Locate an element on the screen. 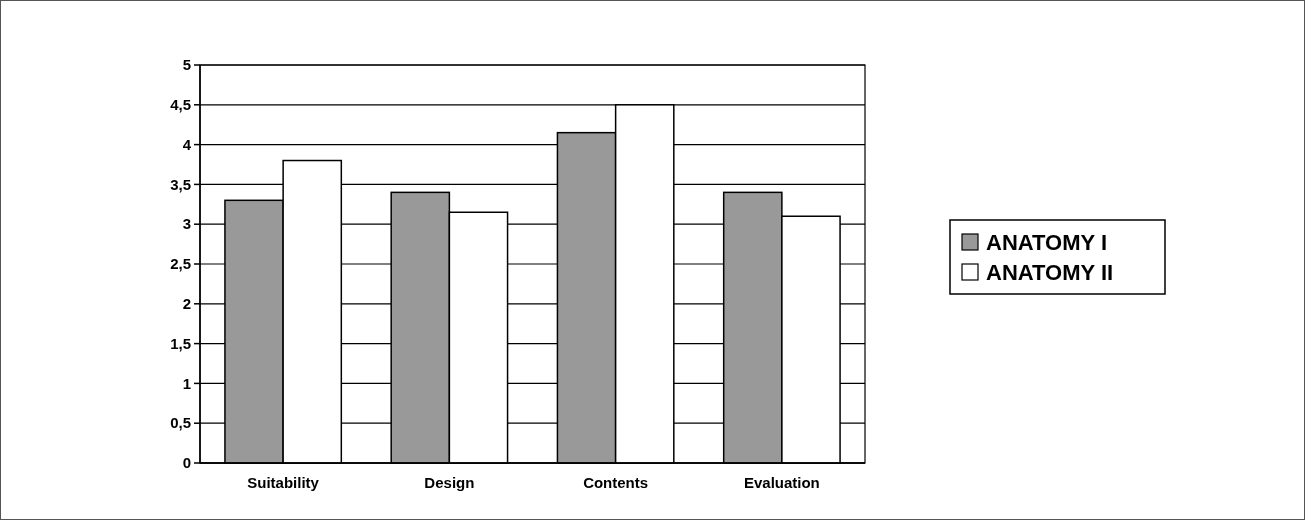  y-tick-label: 1 is located at coordinates (186, 383).